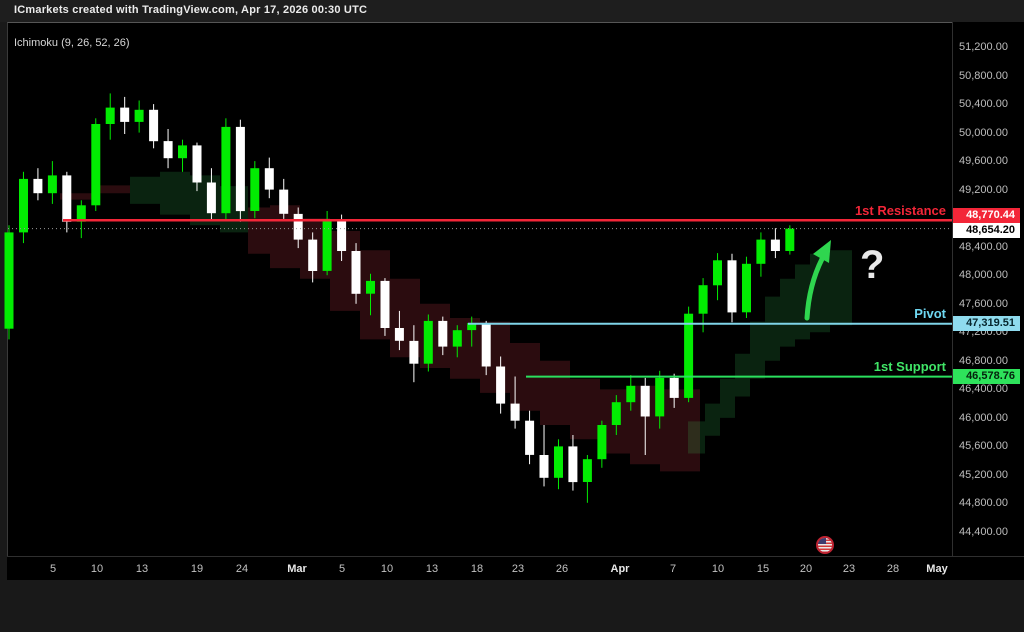  Describe the element at coordinates (983, 503) in the screenshot. I see `price-tick-label: 44,800.00` at that location.